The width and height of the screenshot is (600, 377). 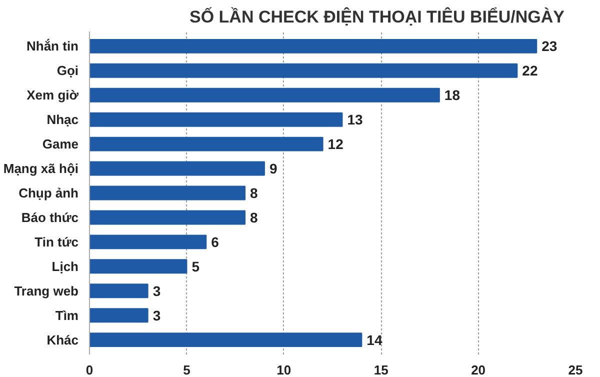 What do you see at coordinates (52, 46) in the screenshot?
I see `y-tick-label: Nhắn tin` at bounding box center [52, 46].